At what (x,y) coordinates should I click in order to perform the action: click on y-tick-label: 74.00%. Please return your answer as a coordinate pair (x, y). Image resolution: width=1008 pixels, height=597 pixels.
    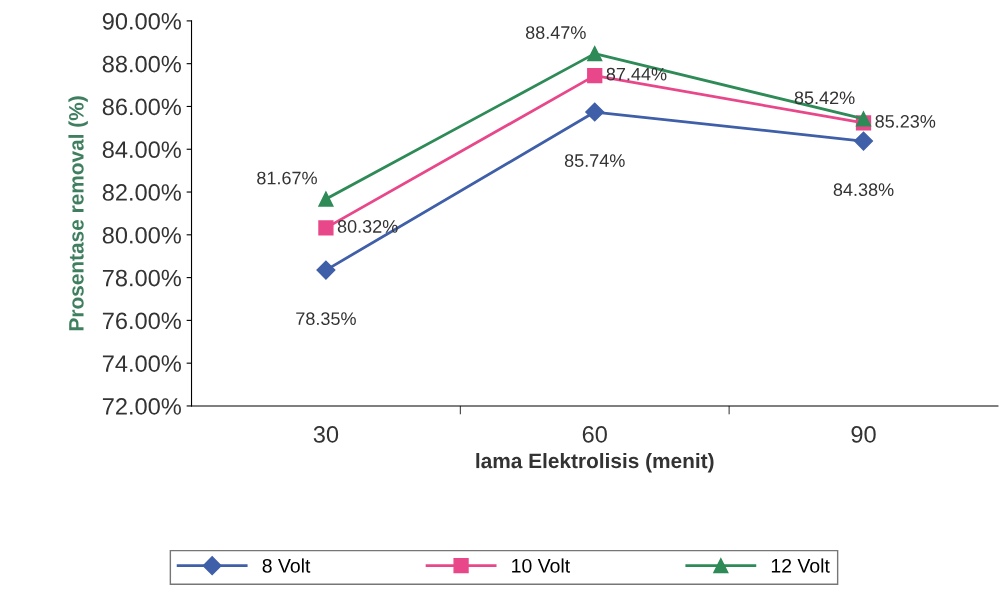
    Looking at the image, I should click on (141, 363).